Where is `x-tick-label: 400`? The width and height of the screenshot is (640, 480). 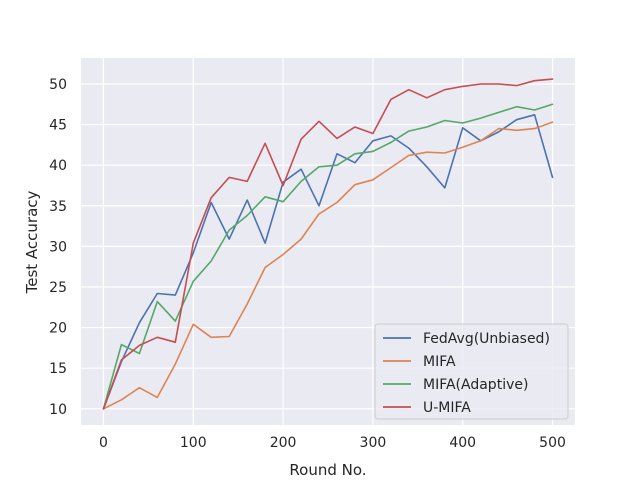
x-tick-label: 400 is located at coordinates (462, 443).